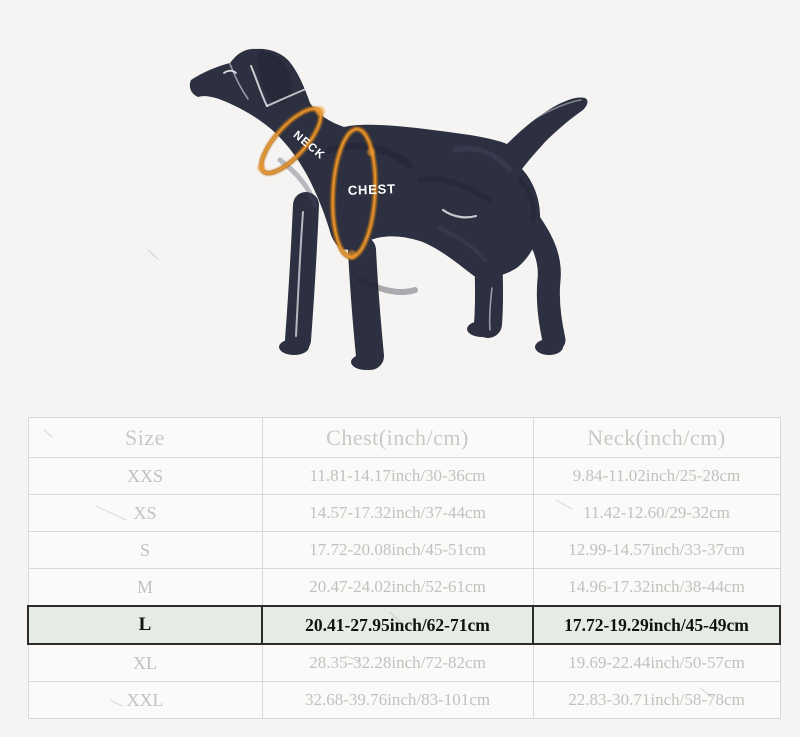  Describe the element at coordinates (397, 625) in the screenshot. I see `chest-value: 20.41-27.95inch/62-71cm` at that location.